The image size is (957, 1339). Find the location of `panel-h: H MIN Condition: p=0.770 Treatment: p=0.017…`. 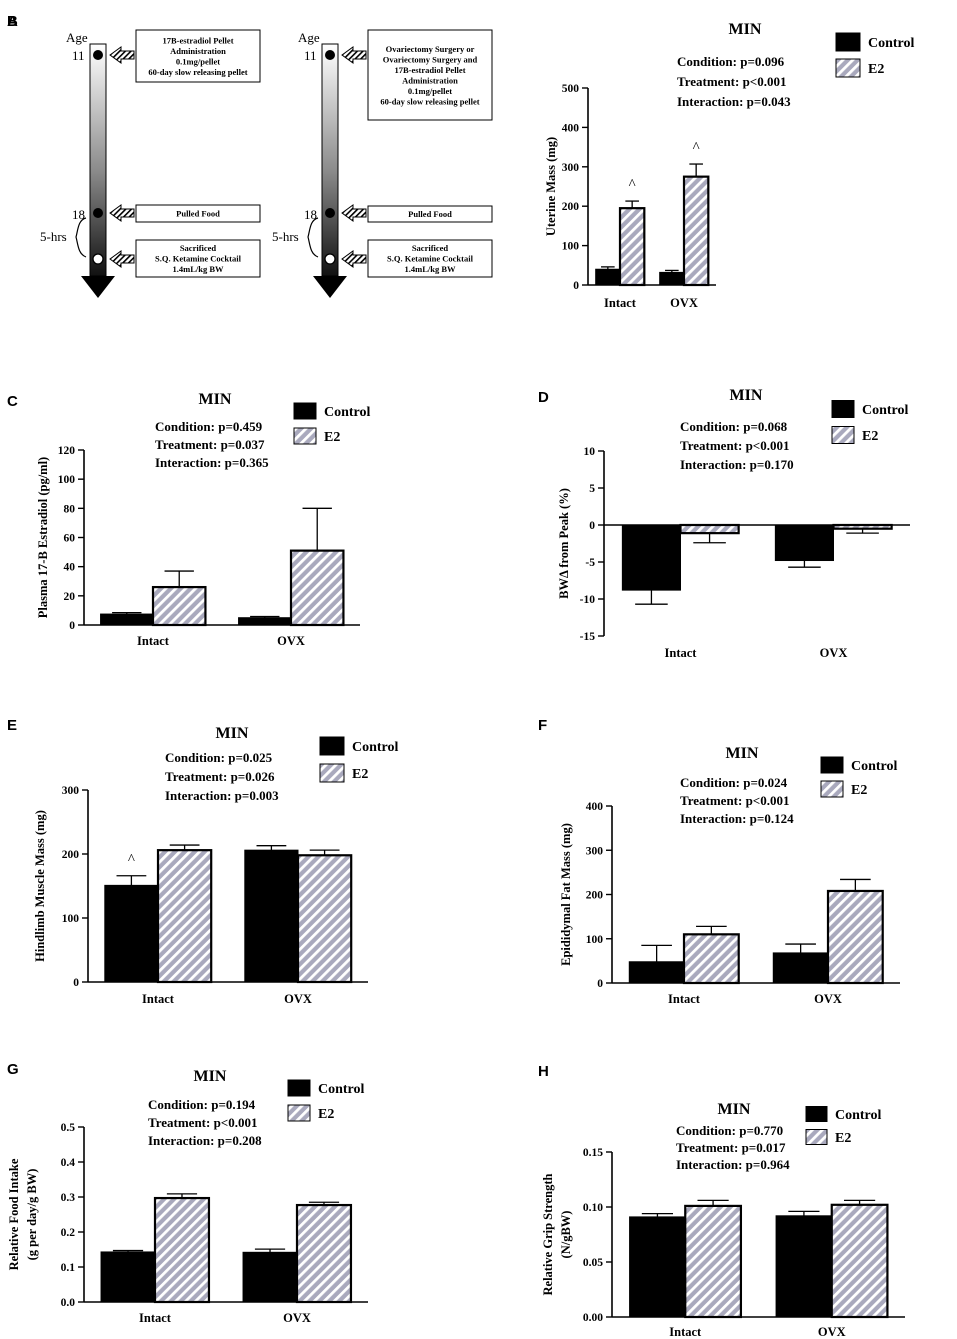

panel-h: H MIN Condition: p=0.770 Treatment: p=0.017… is located at coordinates (721, 1201).